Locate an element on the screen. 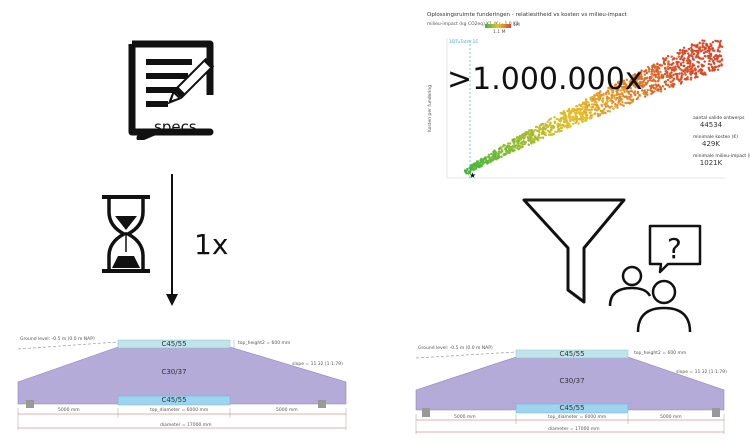 This screenshot has height=447, width=750. top-height-label: top_height2 = 600 mm is located at coordinates (660, 353).